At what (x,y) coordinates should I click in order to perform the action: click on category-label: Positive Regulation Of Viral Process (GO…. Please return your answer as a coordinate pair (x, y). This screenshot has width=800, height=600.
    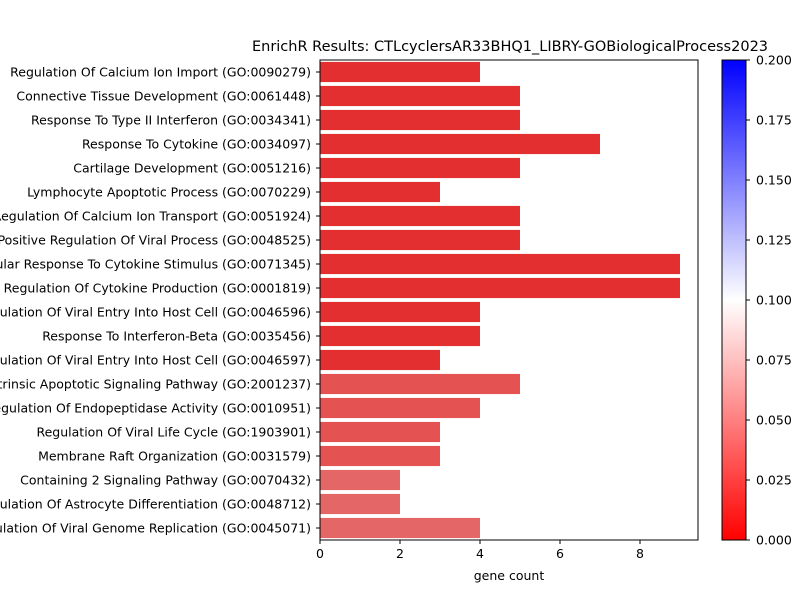
    Looking at the image, I should click on (155, 240).